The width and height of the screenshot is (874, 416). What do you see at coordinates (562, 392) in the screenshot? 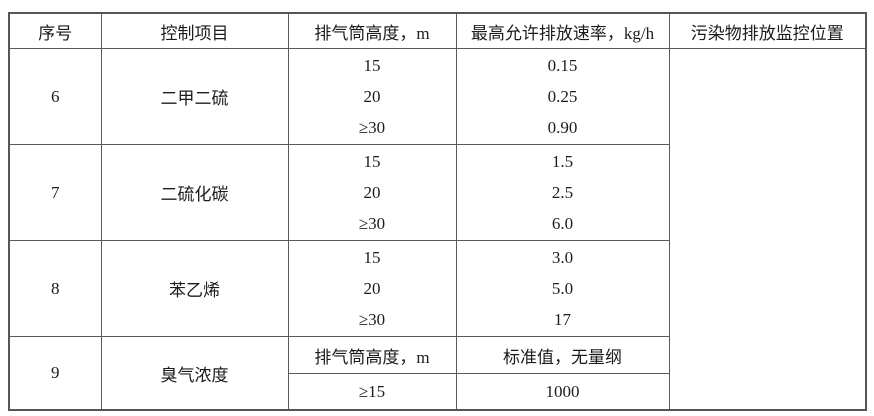
I see `odor-standard-value: 1000` at bounding box center [562, 392].